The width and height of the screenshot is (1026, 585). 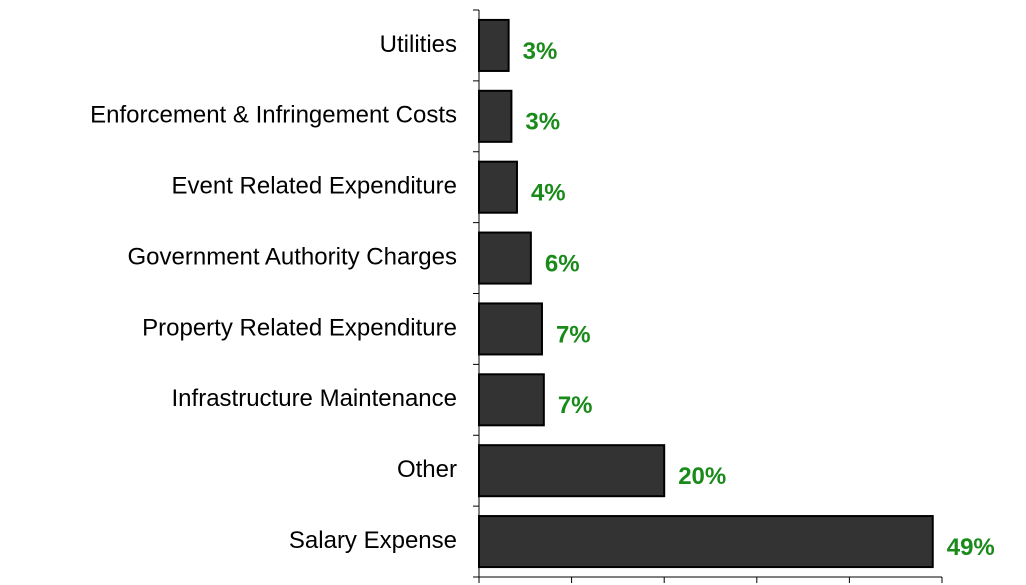 I want to click on category-label: Utilities, so click(x=418, y=44).